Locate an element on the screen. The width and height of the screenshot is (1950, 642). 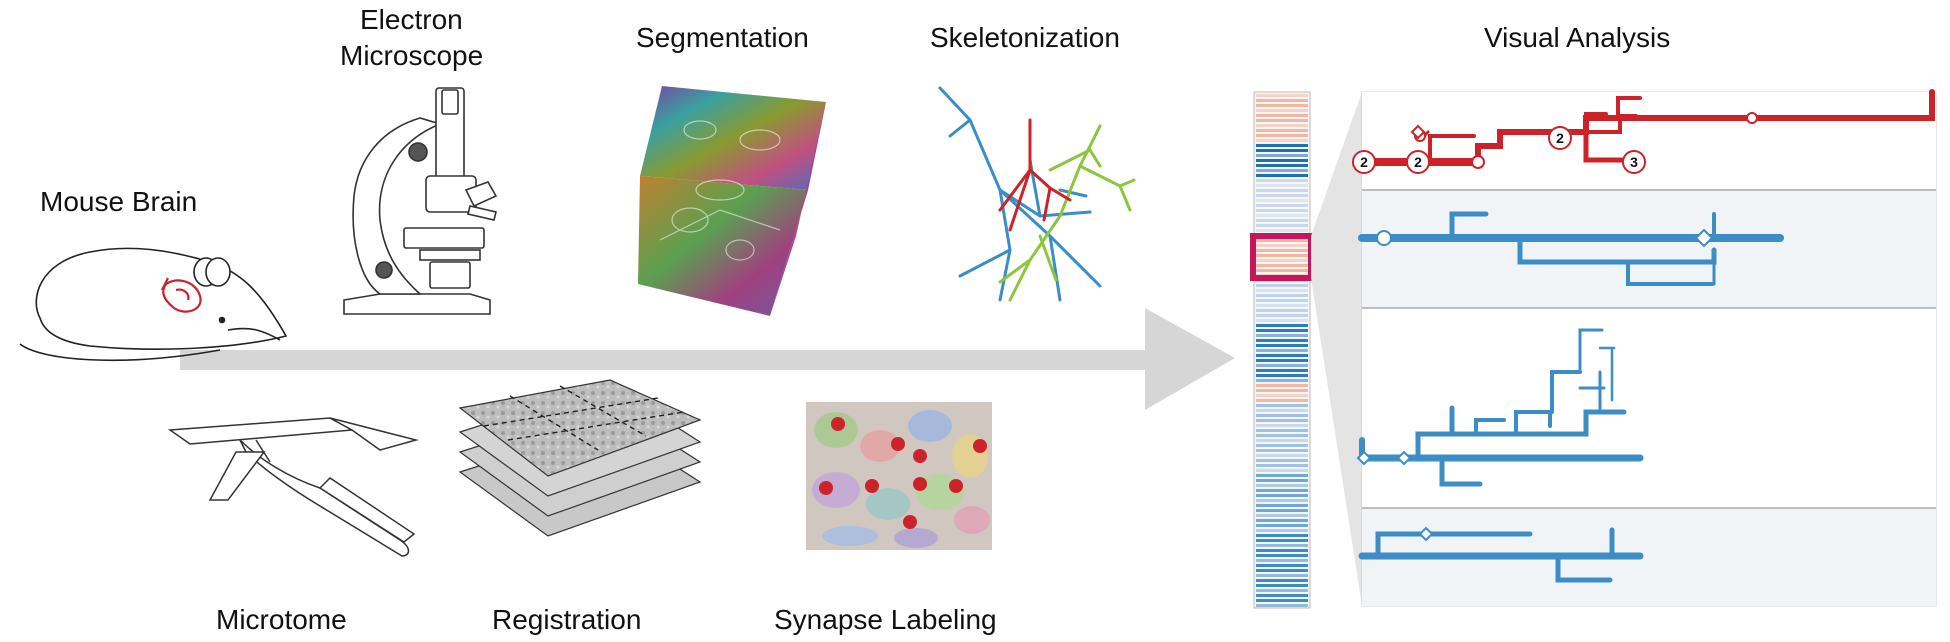
label-visual-analysis: Visual Analysis is located at coordinates (1577, 37).